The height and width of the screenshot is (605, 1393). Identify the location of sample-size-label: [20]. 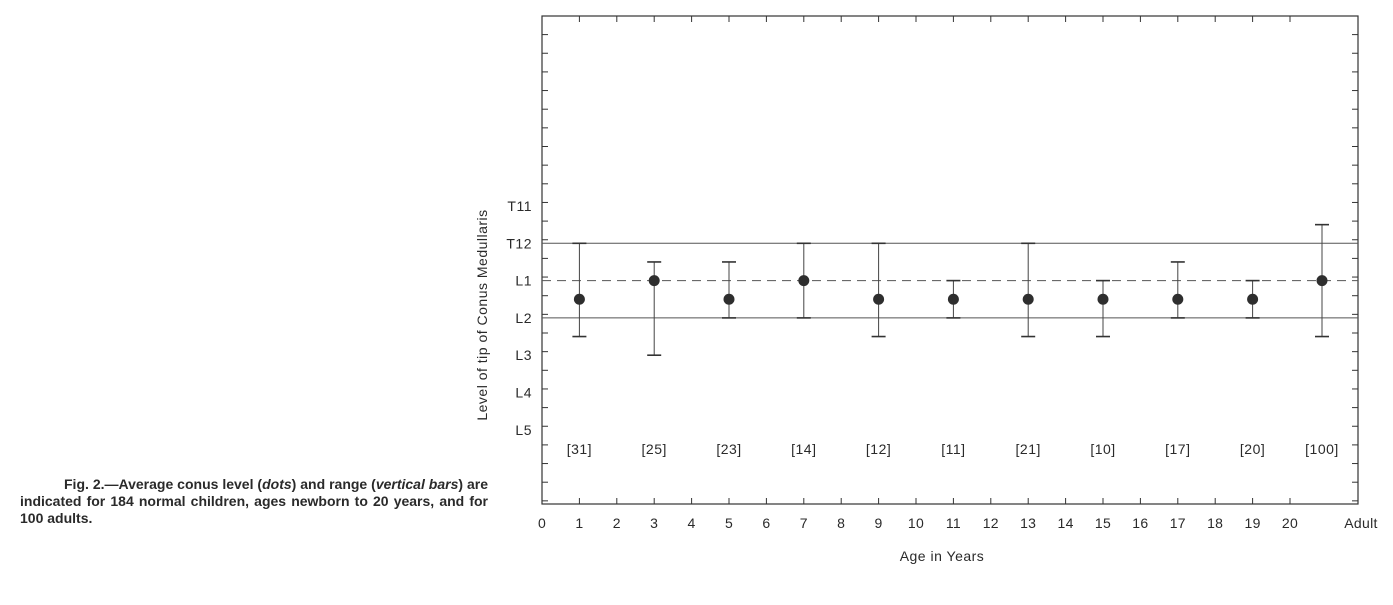
(1252, 449).